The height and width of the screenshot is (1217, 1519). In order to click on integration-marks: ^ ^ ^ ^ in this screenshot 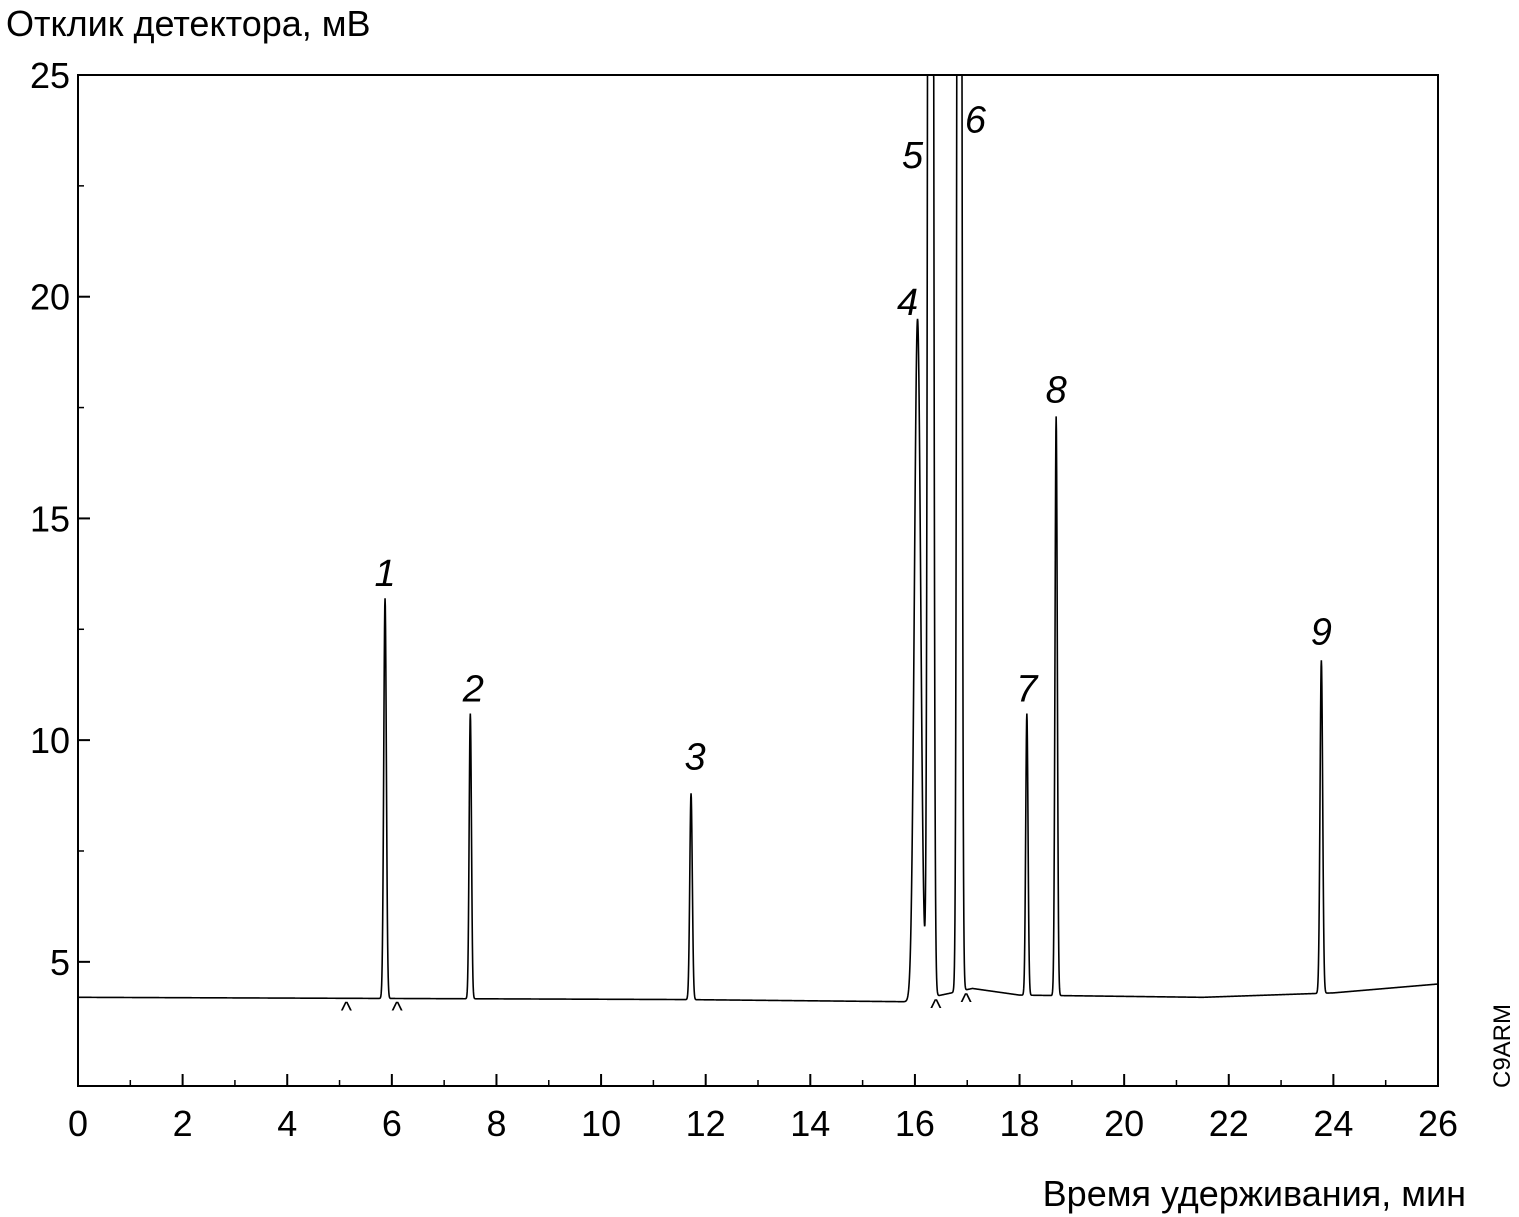, I will do `click(657, 1007)`.